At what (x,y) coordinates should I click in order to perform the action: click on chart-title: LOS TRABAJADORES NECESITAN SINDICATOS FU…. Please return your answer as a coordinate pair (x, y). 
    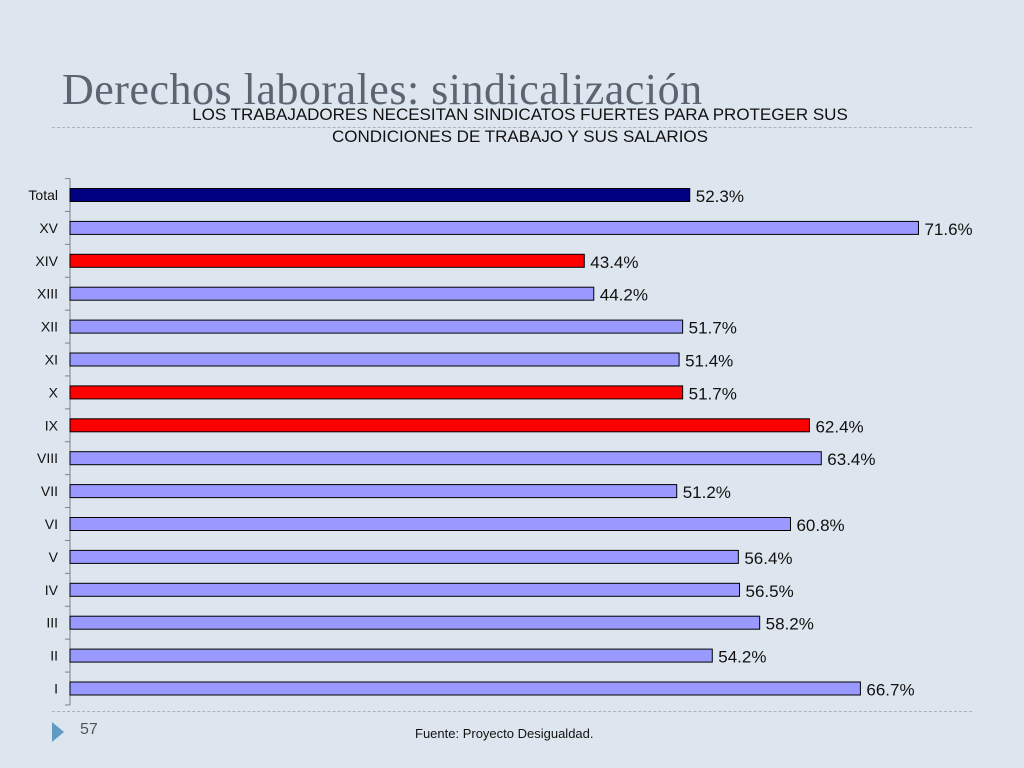
    Looking at the image, I should click on (520, 125).